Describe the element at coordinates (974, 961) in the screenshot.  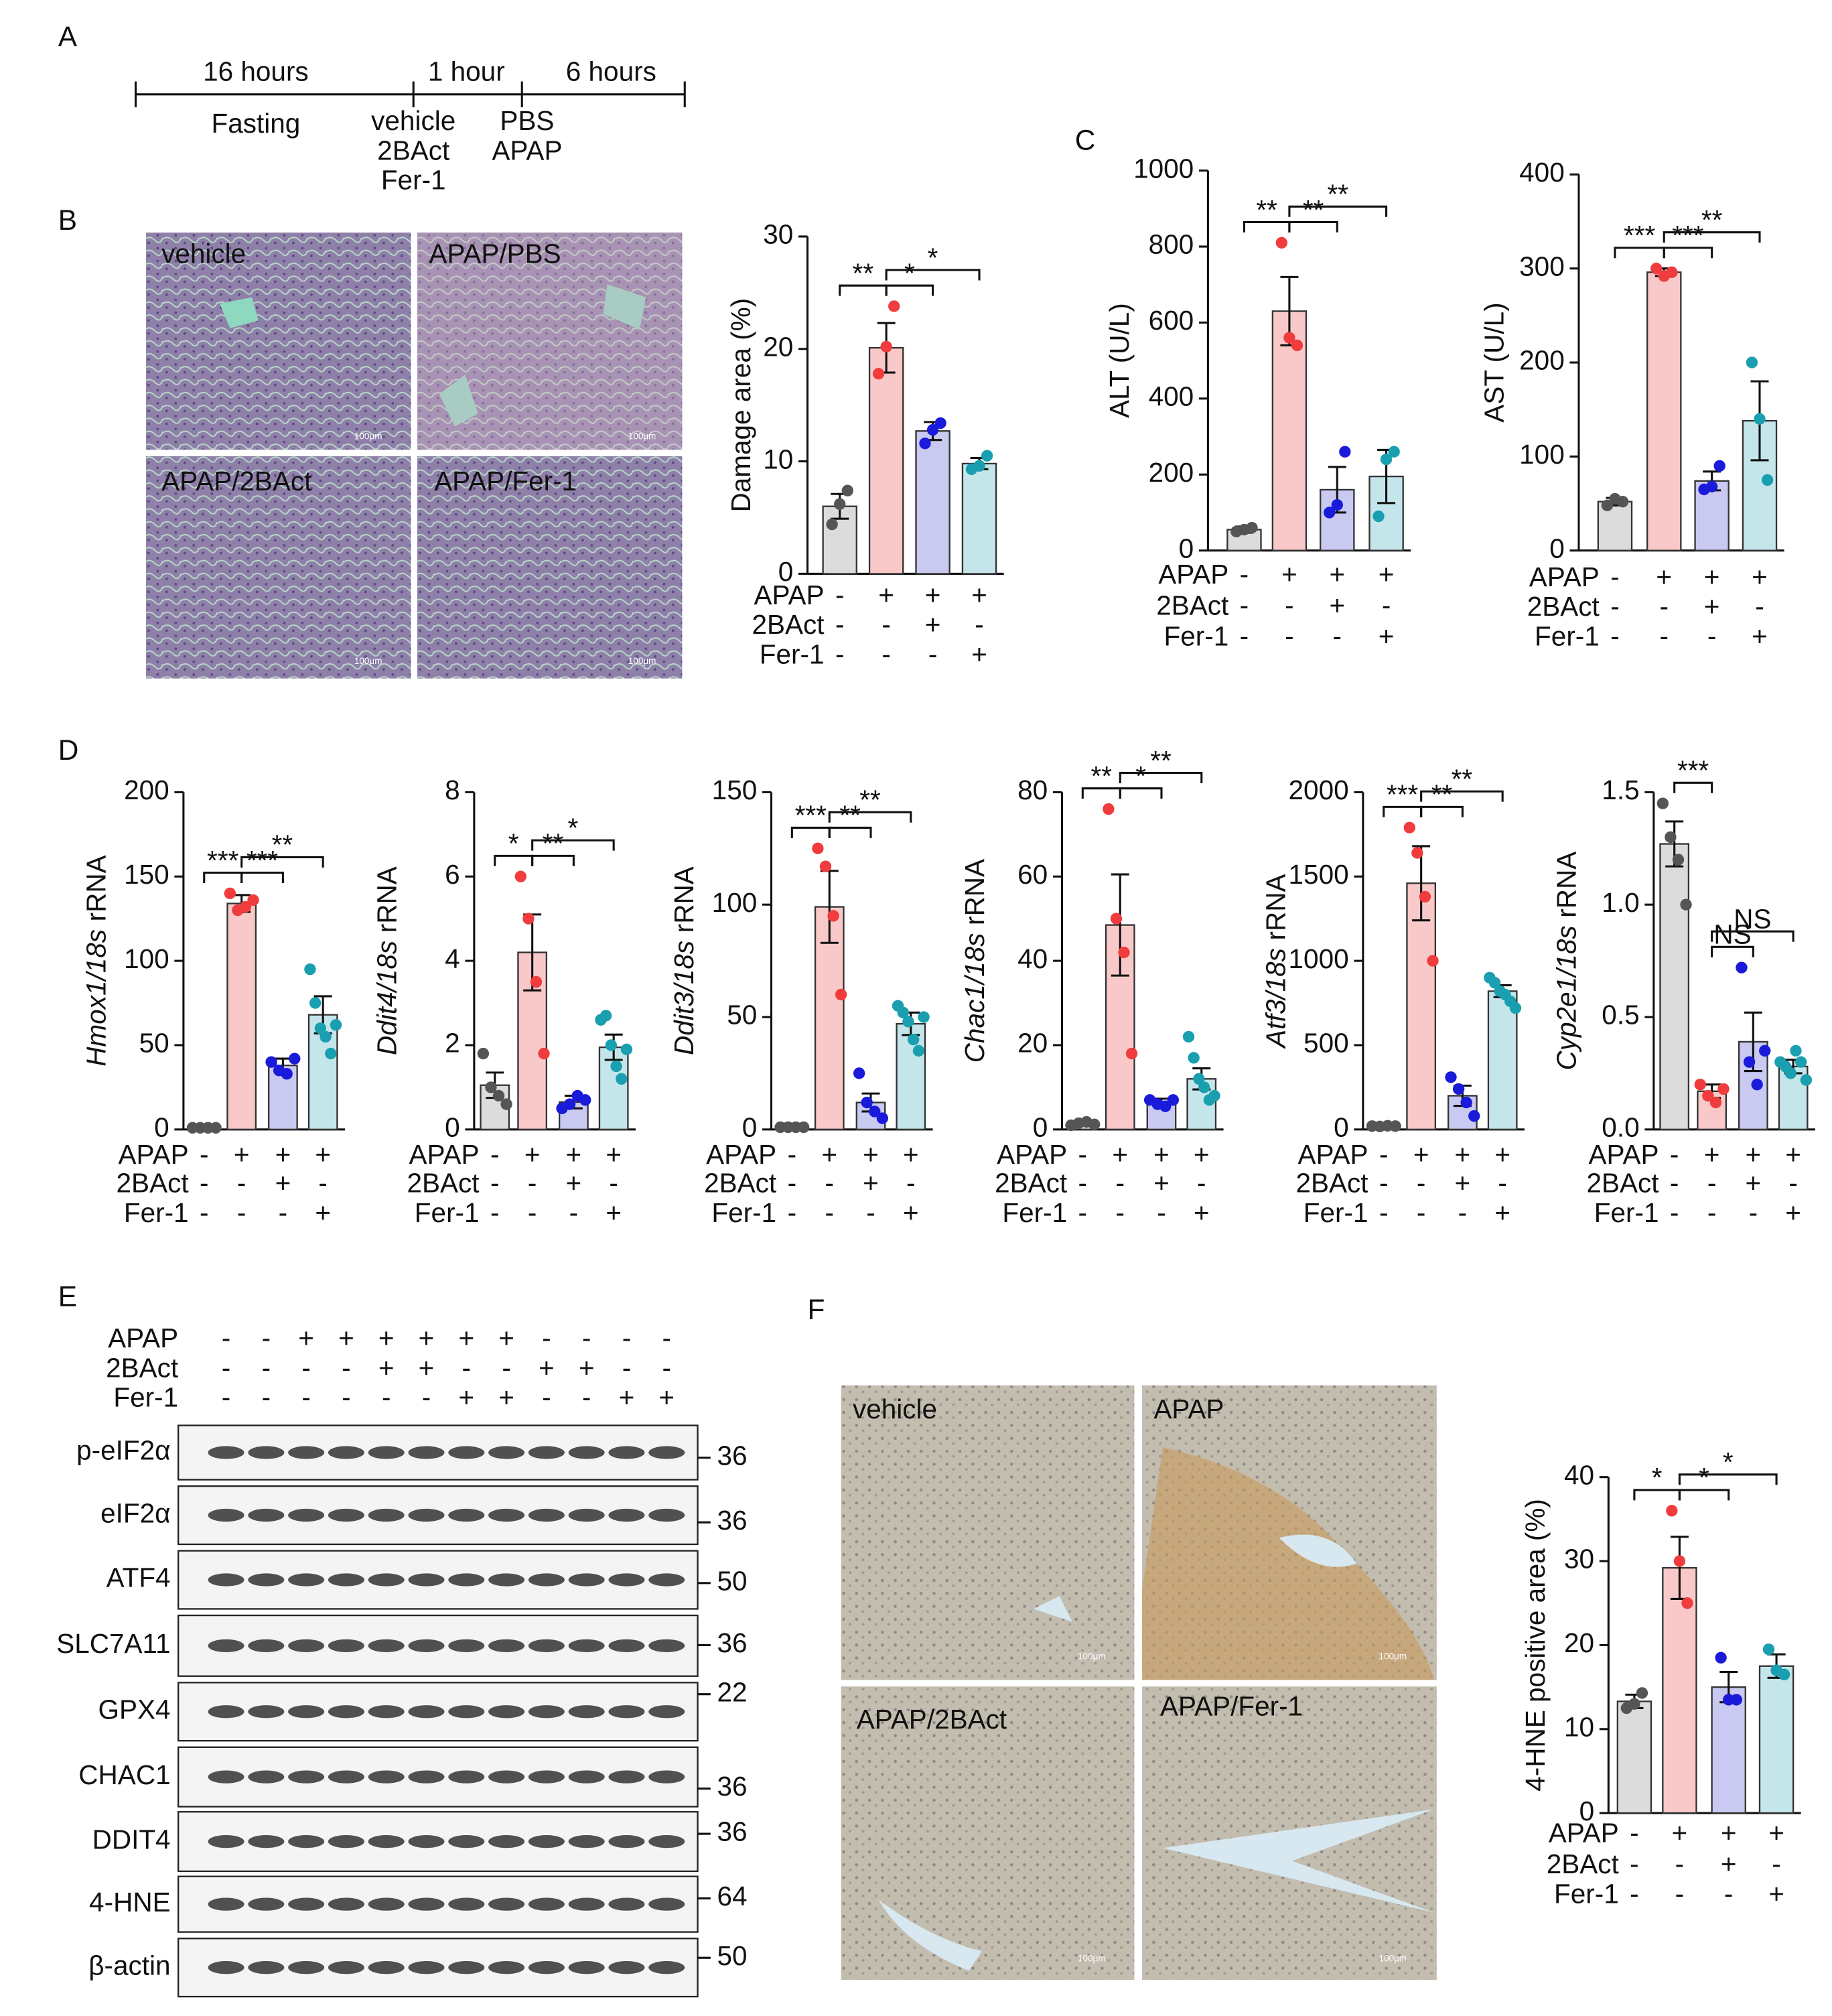
I see `y-axis-label: Chac1/18s rRNA` at that location.